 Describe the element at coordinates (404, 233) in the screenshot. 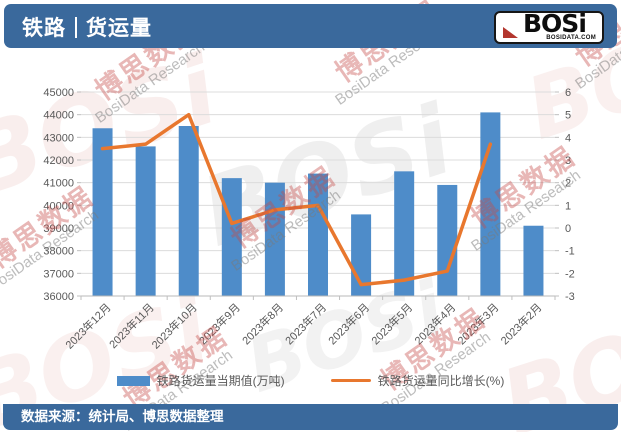

I see `bar-2023年5月` at that location.